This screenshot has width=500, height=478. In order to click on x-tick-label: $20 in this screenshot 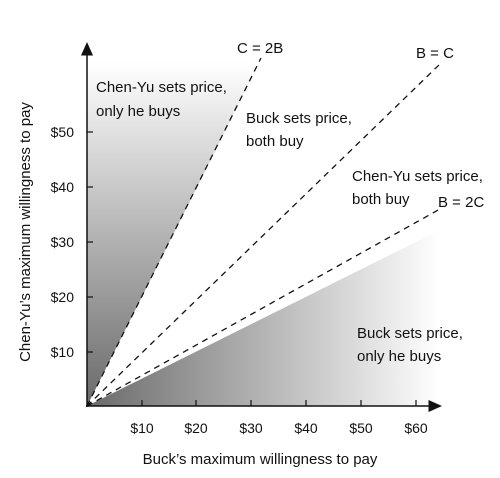, I will do `click(196, 428)`.